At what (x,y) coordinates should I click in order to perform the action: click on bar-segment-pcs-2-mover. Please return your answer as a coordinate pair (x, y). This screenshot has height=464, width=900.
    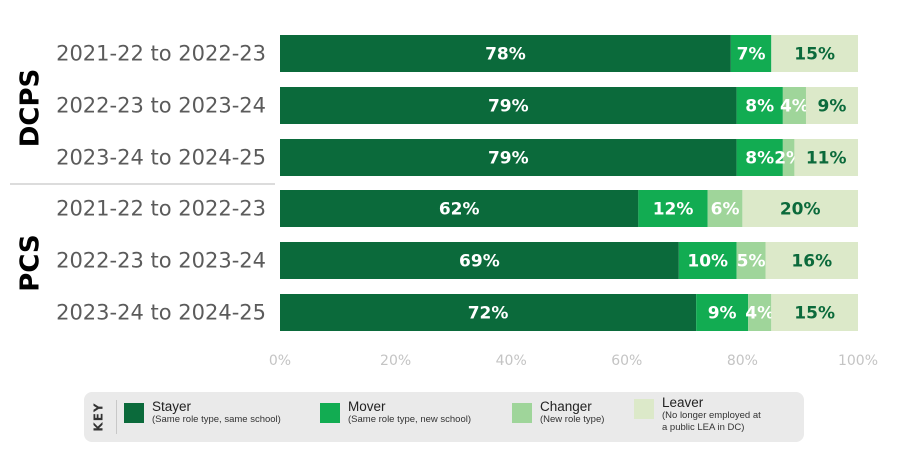
    Looking at the image, I should click on (707, 260).